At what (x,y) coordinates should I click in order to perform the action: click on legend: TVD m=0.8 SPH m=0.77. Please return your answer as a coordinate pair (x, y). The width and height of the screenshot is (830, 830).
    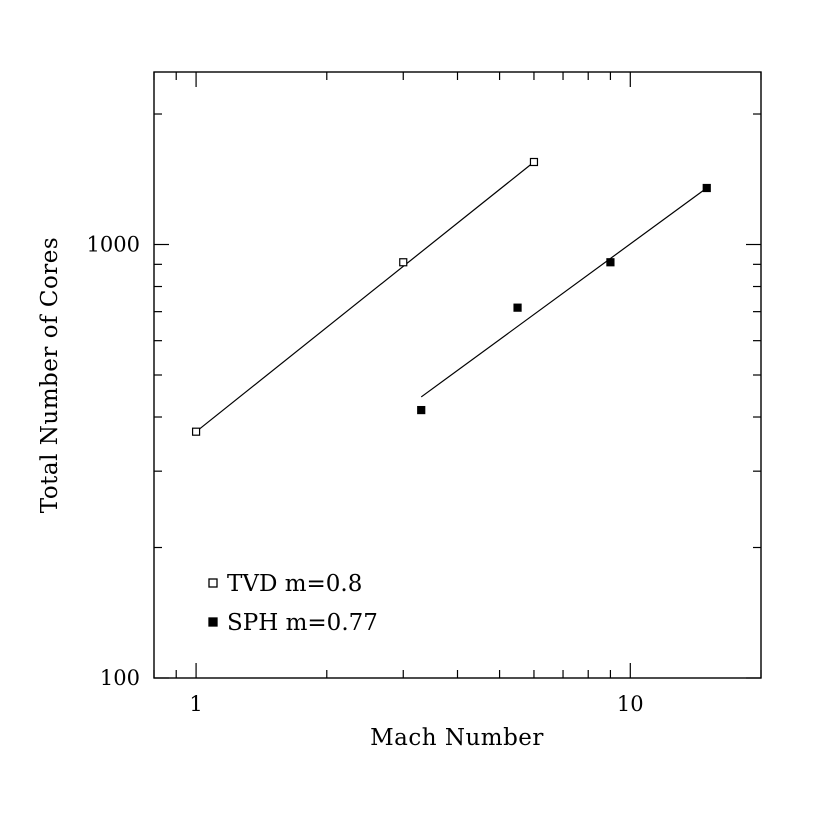
    Looking at the image, I should click on (293, 603).